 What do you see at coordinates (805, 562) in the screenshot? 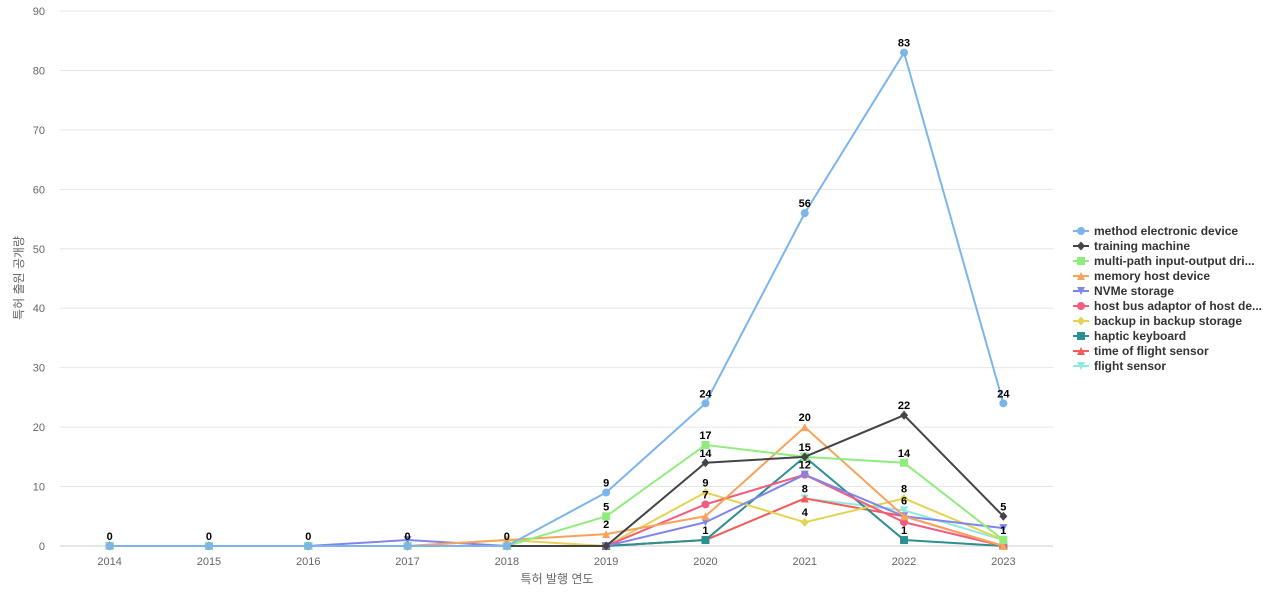
I see `x-tick-label: 2021` at bounding box center [805, 562].